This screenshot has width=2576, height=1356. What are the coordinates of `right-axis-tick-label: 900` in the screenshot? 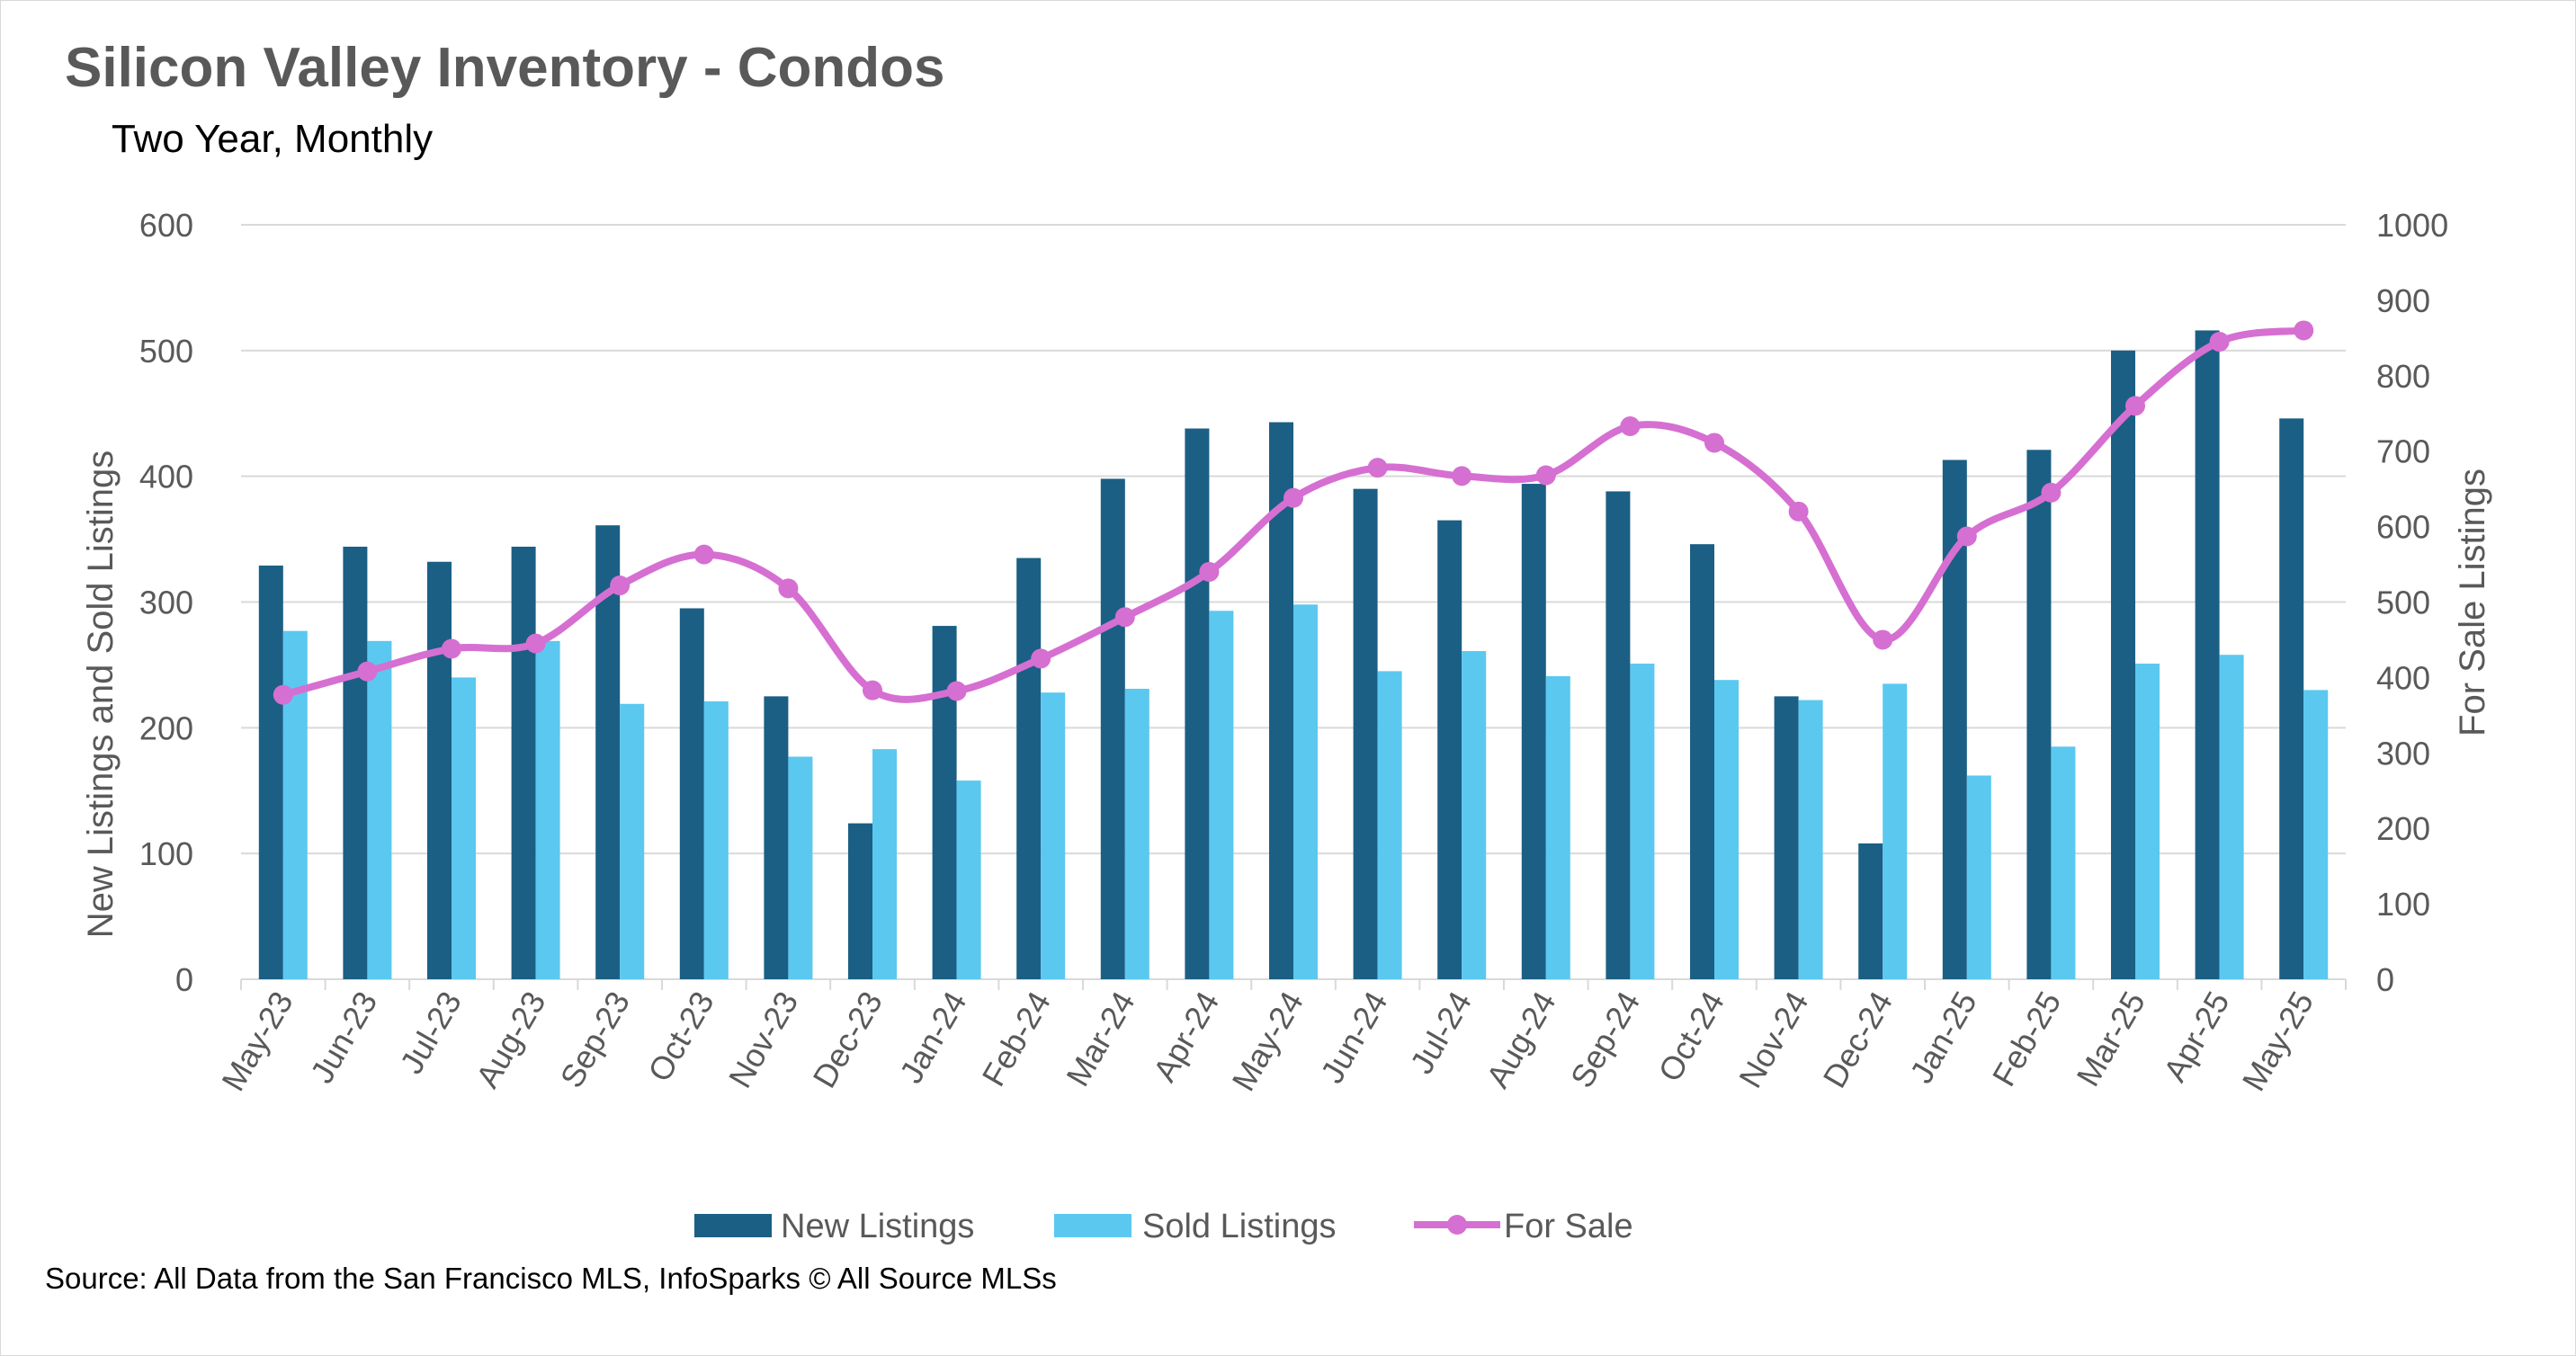 It's located at (2403, 300).